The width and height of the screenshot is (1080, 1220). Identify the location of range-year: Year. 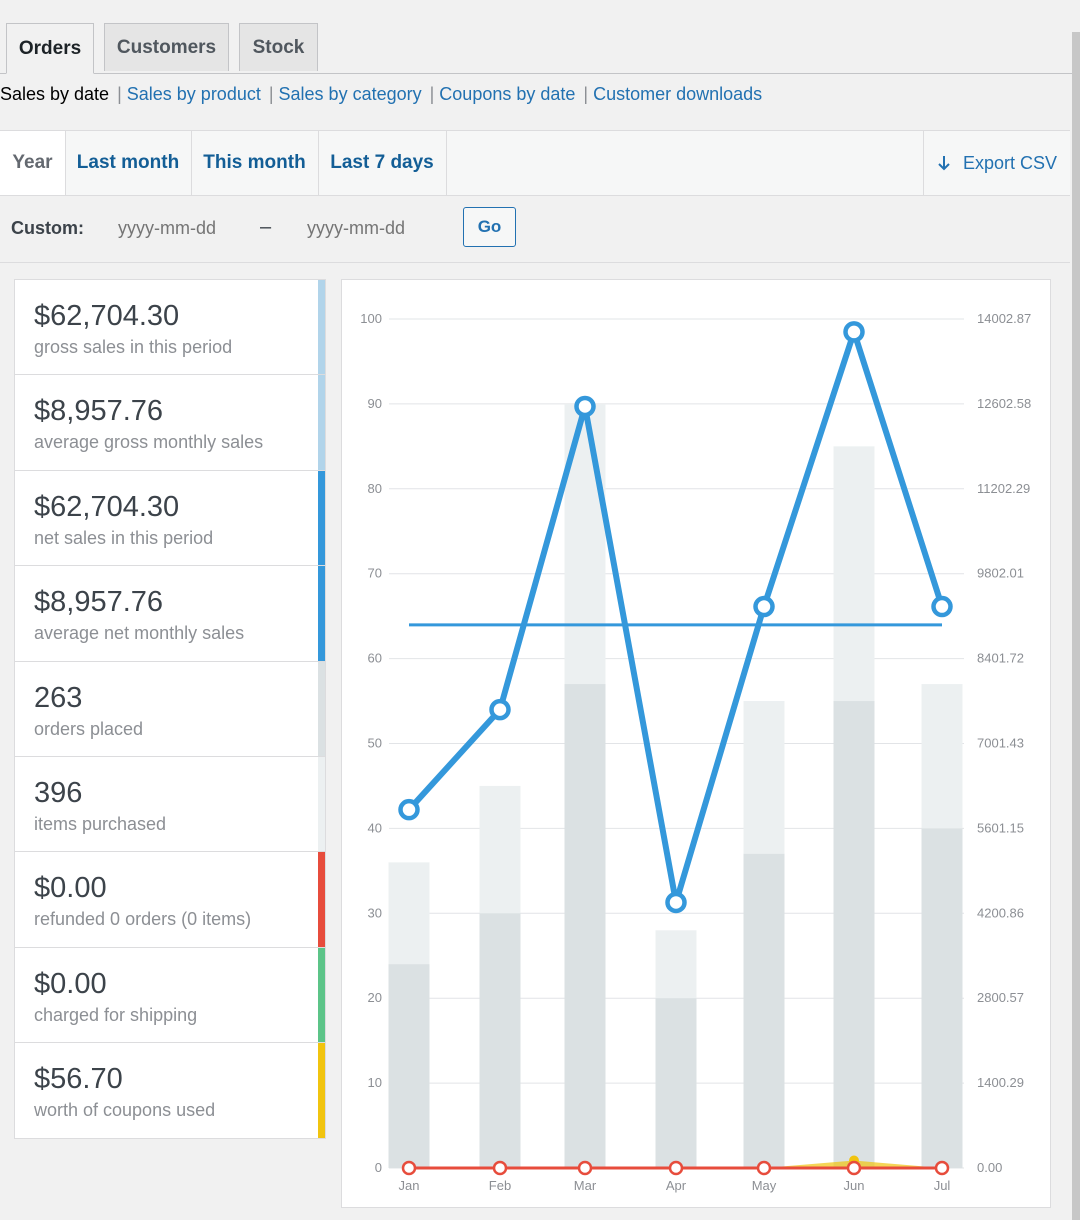
(33, 163).